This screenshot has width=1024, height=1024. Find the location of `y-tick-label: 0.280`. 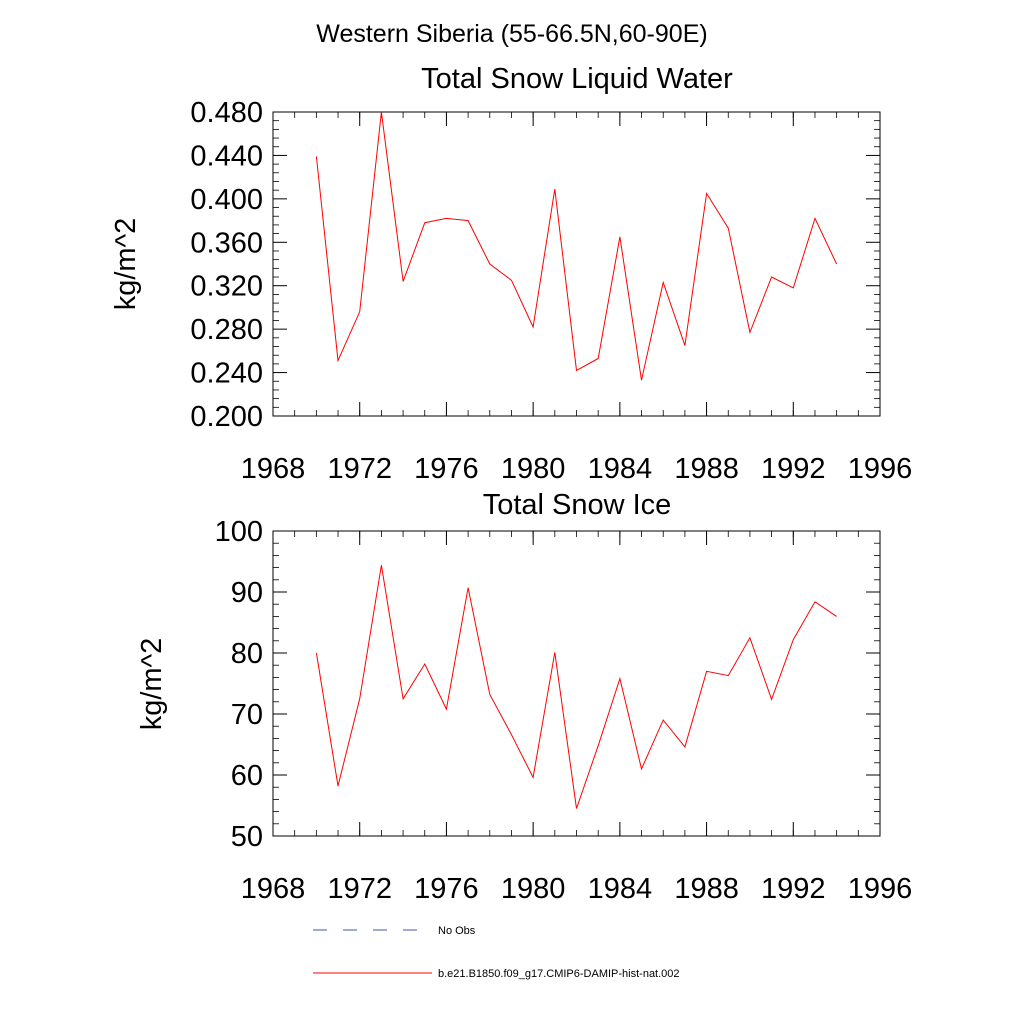

y-tick-label: 0.280 is located at coordinates (226, 330).